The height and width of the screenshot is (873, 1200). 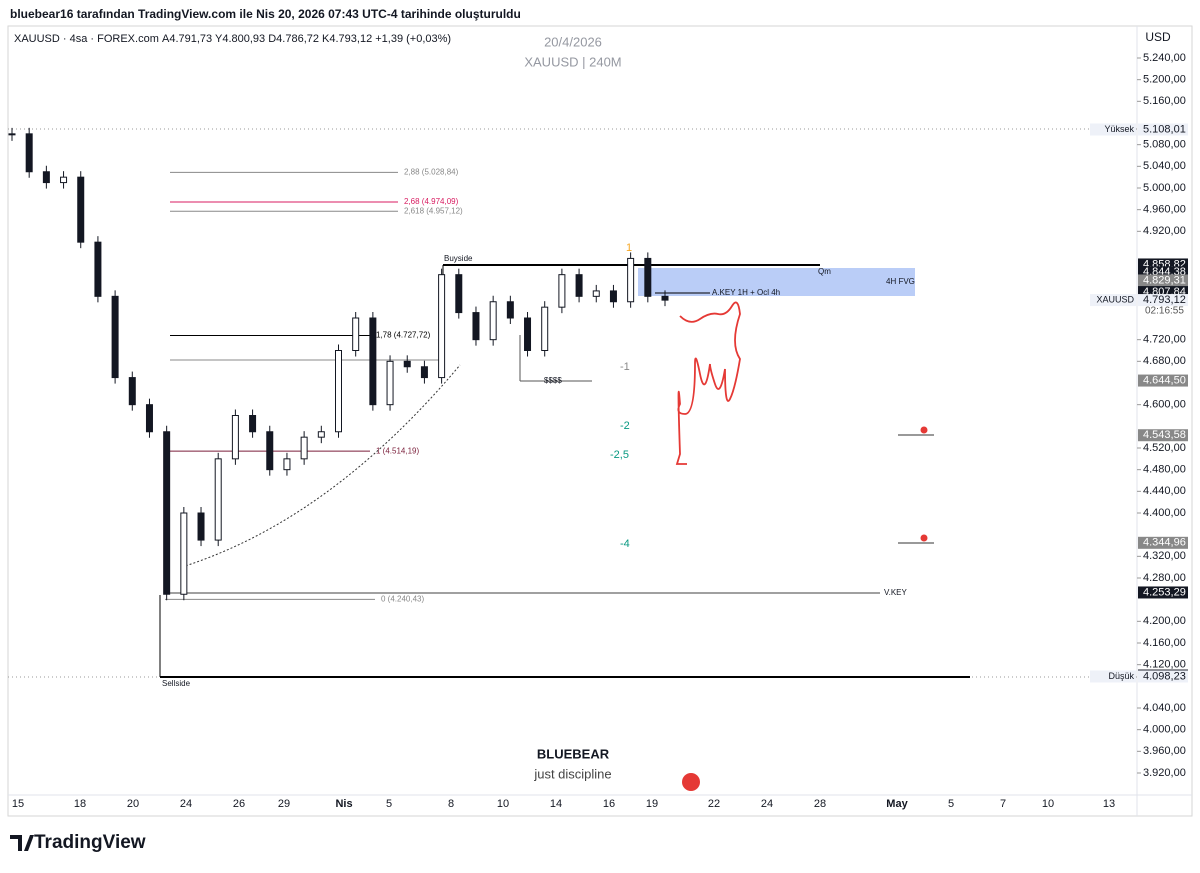 What do you see at coordinates (553, 380) in the screenshot?
I see `note: $$$$` at bounding box center [553, 380].